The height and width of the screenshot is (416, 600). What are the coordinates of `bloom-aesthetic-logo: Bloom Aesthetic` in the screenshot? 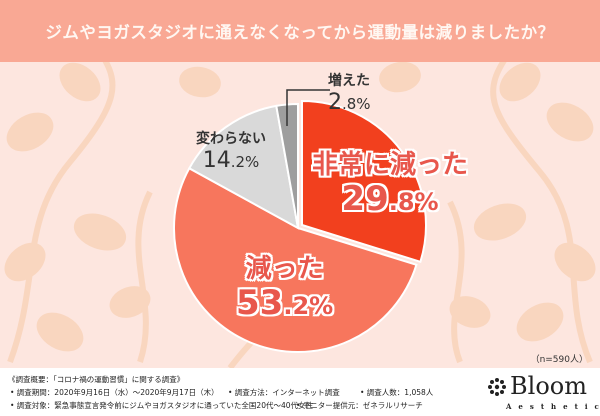 It's located at (542, 393).